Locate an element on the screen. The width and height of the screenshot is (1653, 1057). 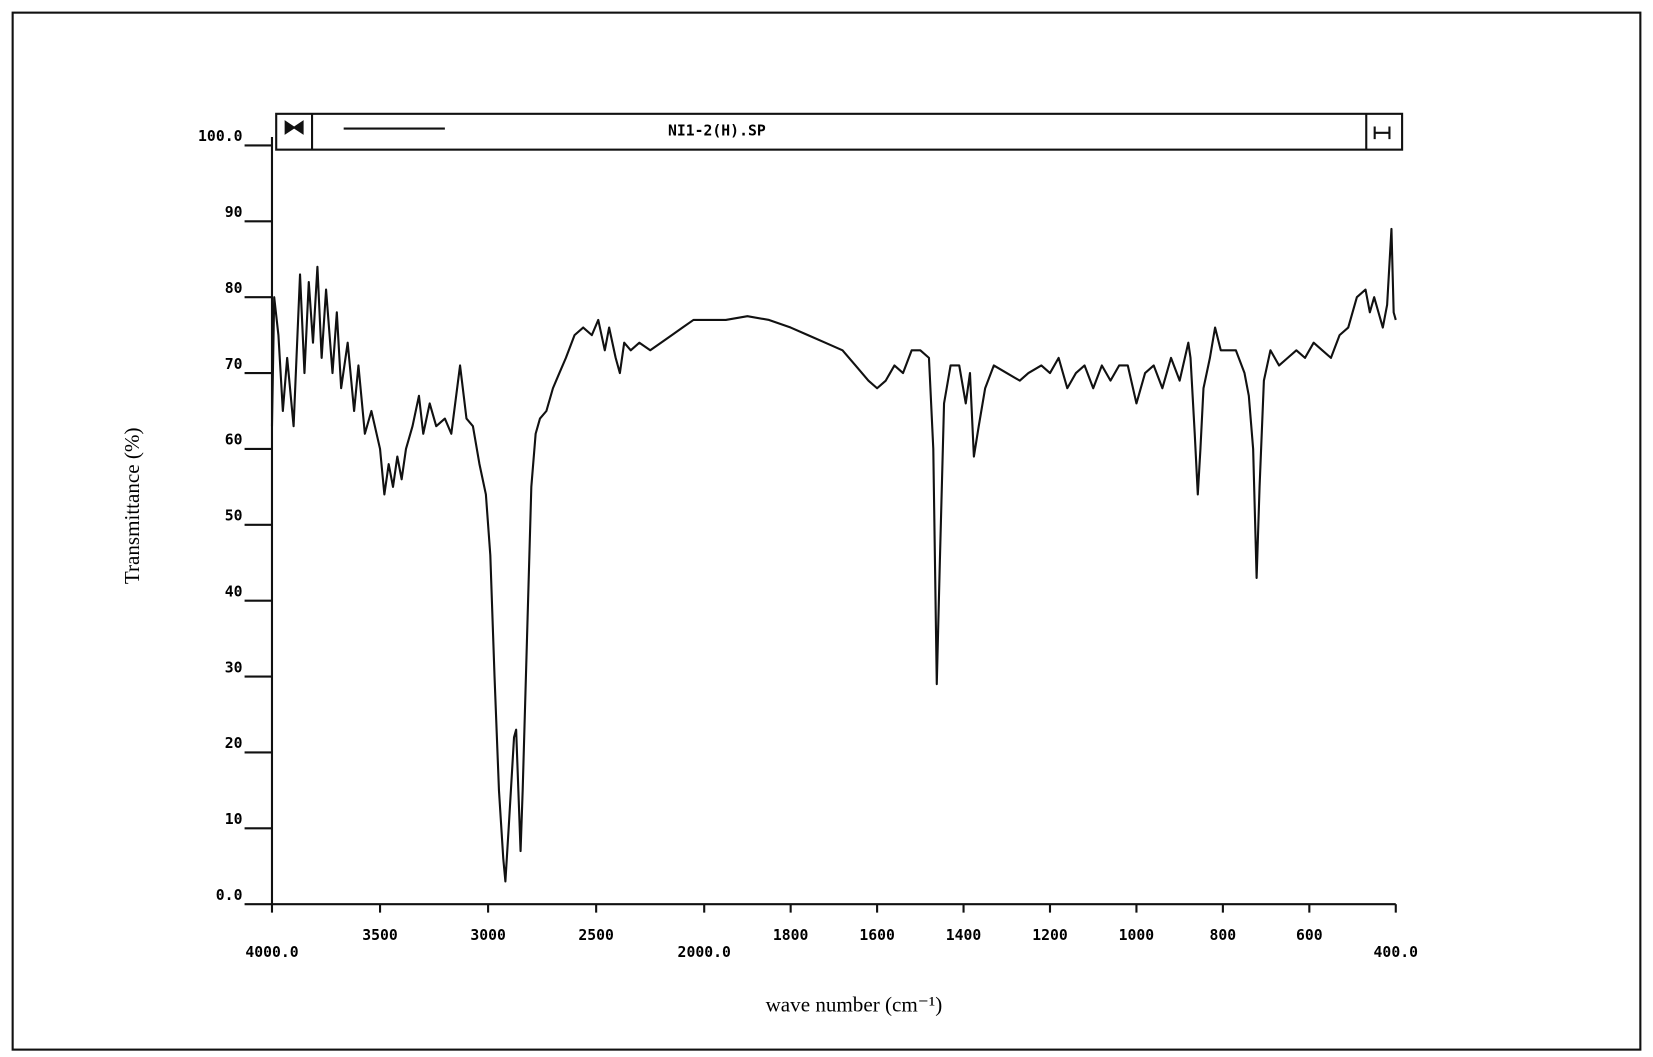
x-tick-label: 2000.0 is located at coordinates (704, 952).